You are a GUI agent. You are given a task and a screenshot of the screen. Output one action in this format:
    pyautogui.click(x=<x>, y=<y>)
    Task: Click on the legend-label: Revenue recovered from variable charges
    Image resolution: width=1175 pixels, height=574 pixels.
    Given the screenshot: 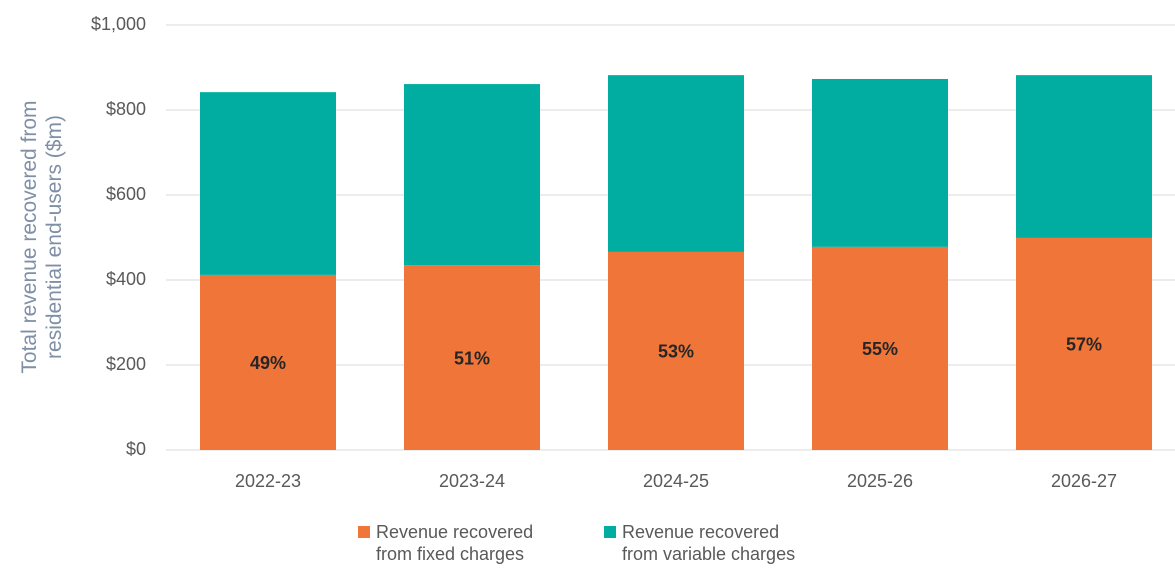 What is the action you would take?
    pyautogui.click(x=709, y=543)
    